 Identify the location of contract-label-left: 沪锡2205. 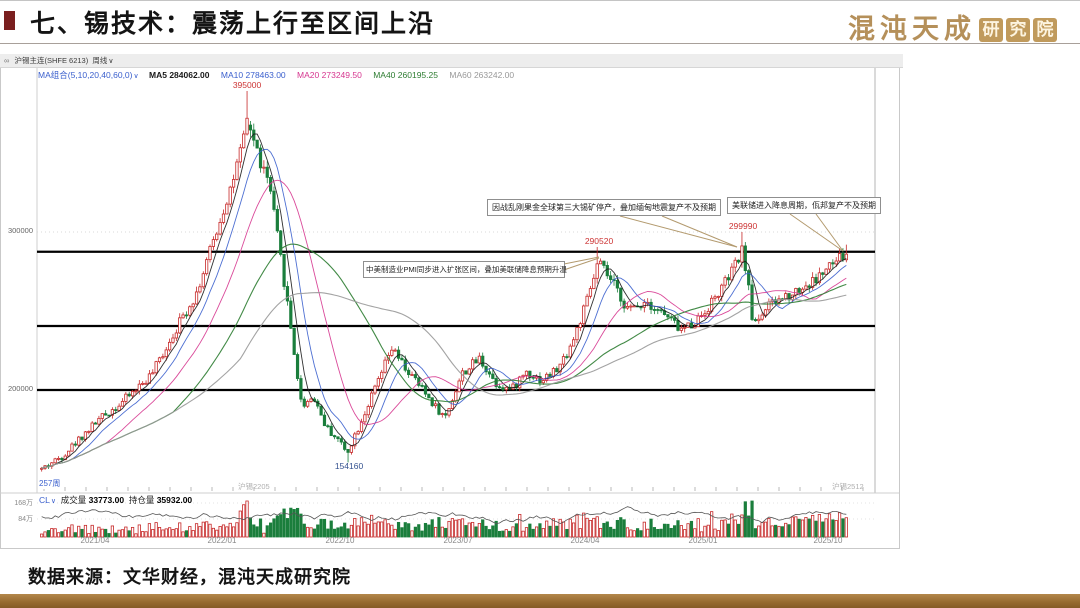
(254, 486).